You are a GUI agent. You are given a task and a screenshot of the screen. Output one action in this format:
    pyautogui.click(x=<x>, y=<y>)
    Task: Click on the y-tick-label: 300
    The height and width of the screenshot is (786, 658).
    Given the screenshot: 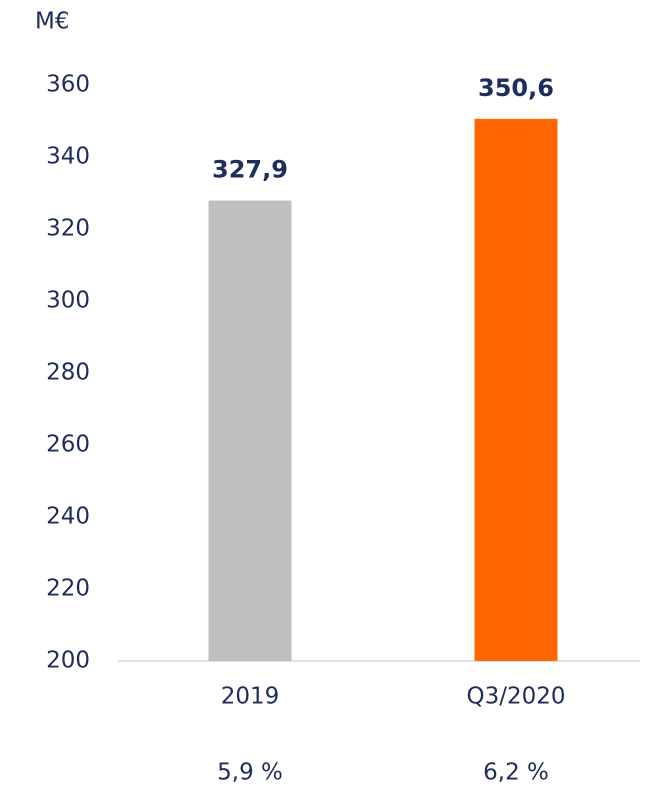 What is the action you would take?
    pyautogui.click(x=68, y=301)
    